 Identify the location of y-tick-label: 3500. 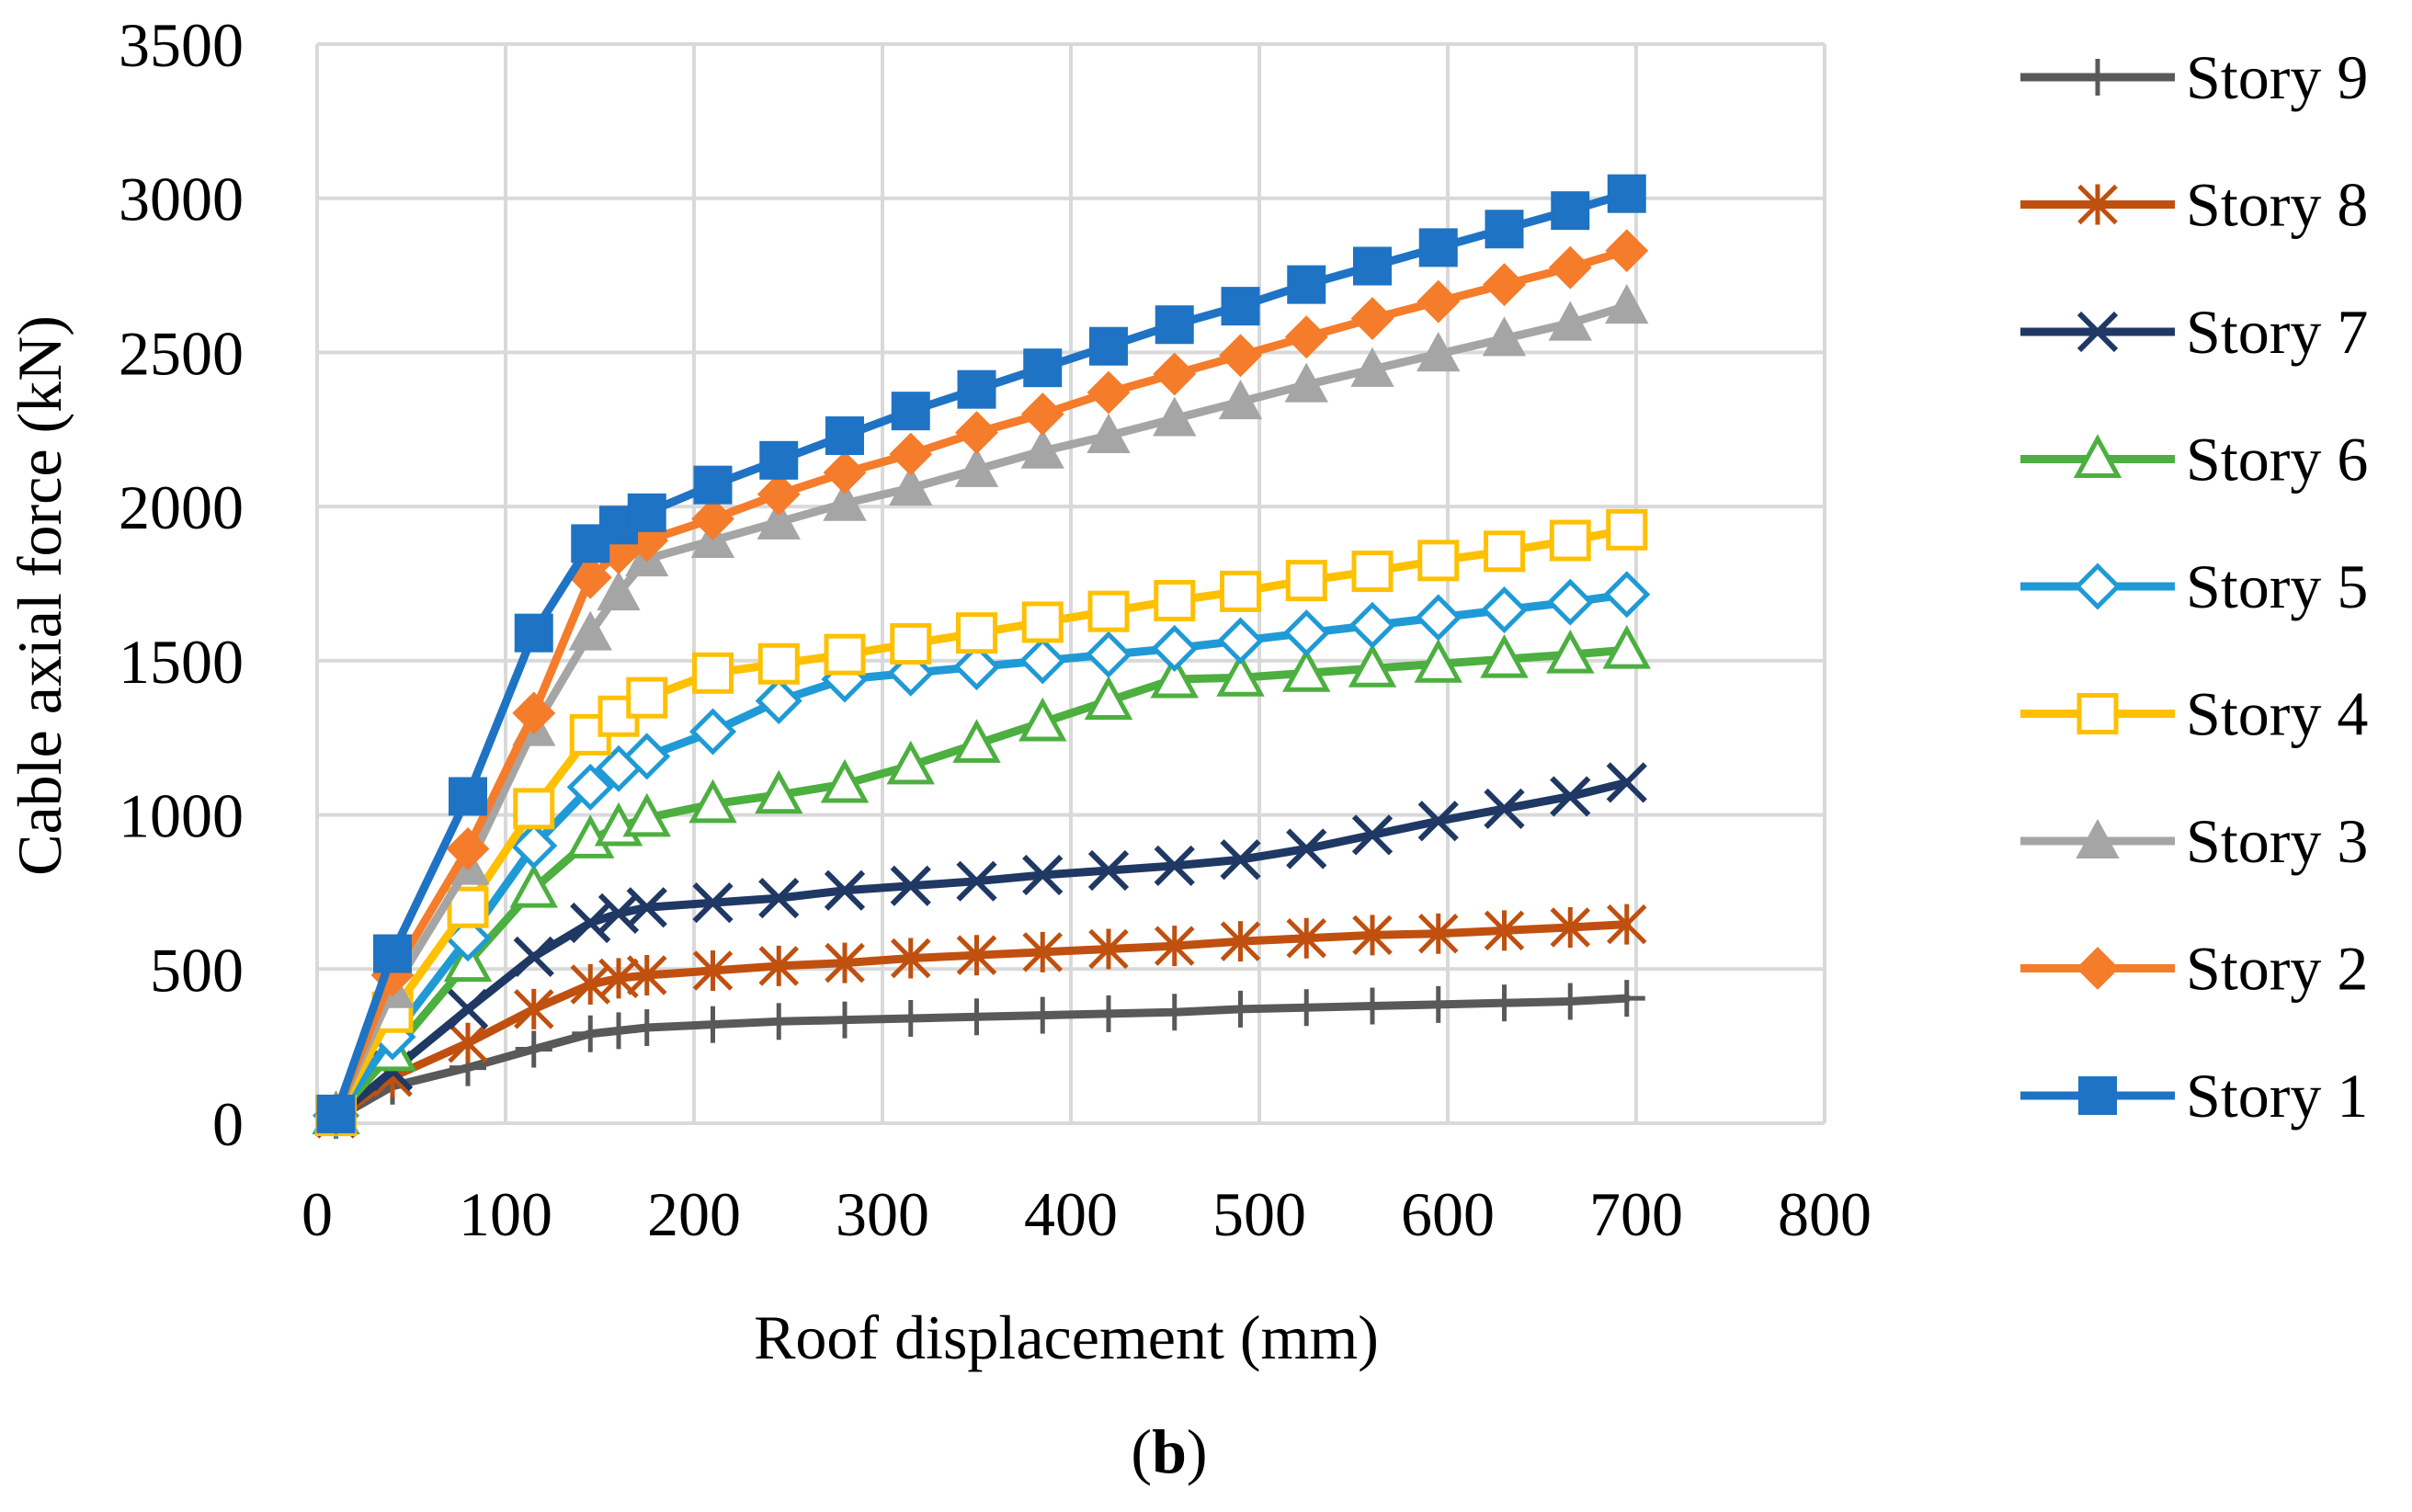
(181, 45).